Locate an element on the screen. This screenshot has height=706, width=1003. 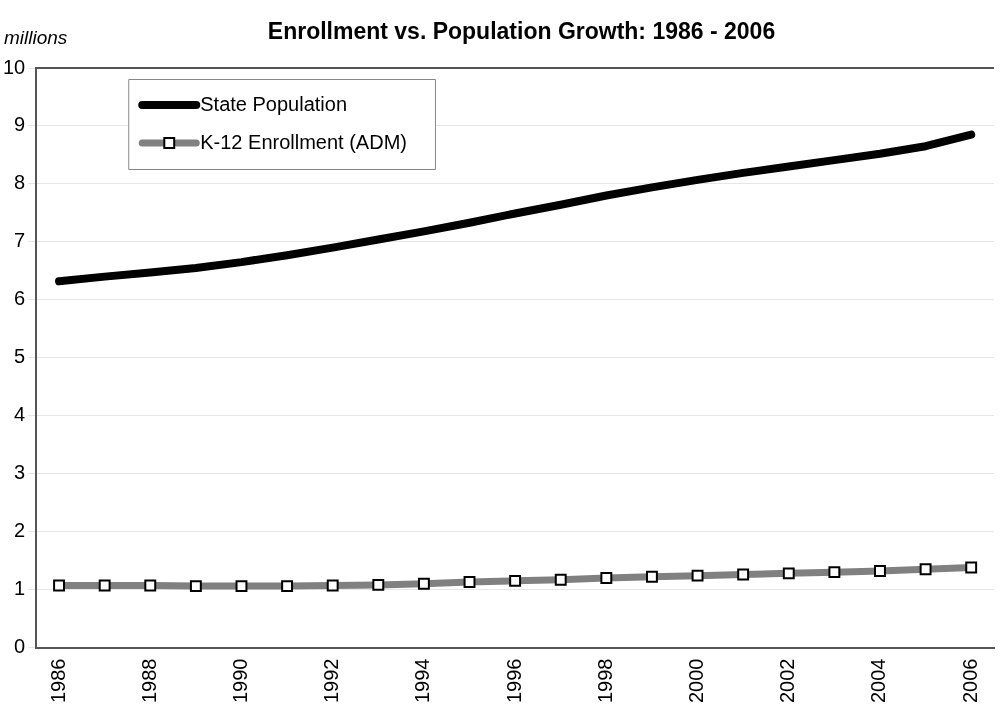
x-tick-label: 2006 is located at coordinates (969, 681).